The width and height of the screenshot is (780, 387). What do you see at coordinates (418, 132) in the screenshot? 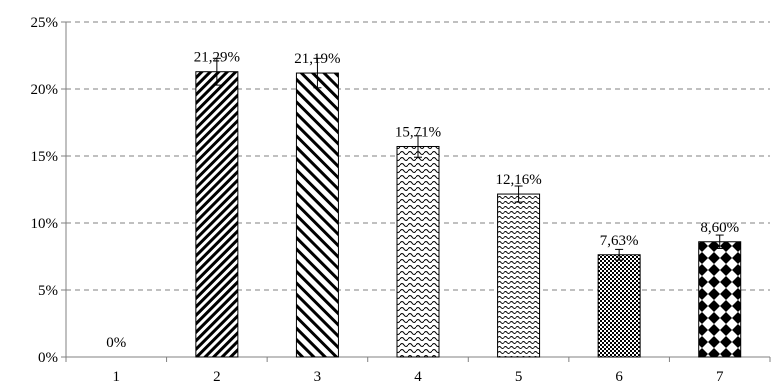
I see `data-label: 15,71%` at bounding box center [418, 132].